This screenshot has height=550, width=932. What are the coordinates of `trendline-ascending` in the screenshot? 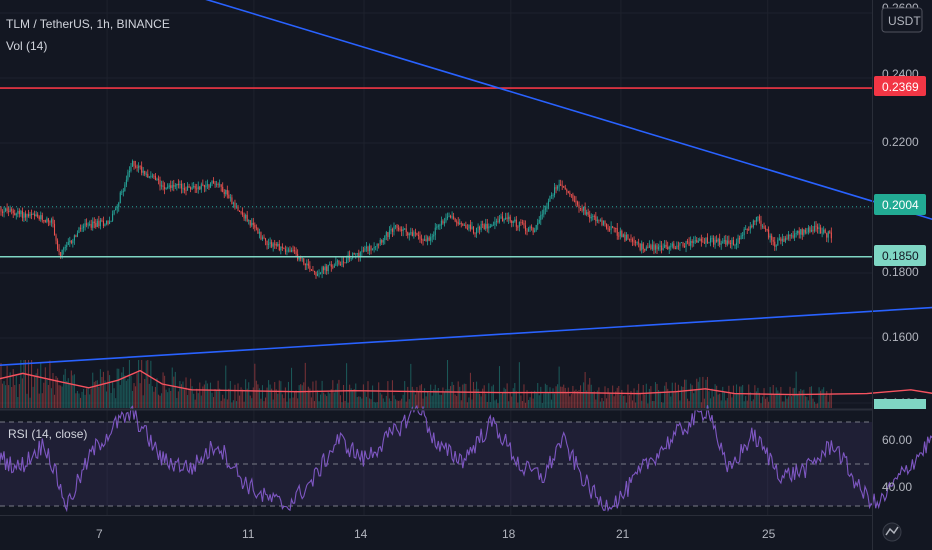 It's located at (466, 336).